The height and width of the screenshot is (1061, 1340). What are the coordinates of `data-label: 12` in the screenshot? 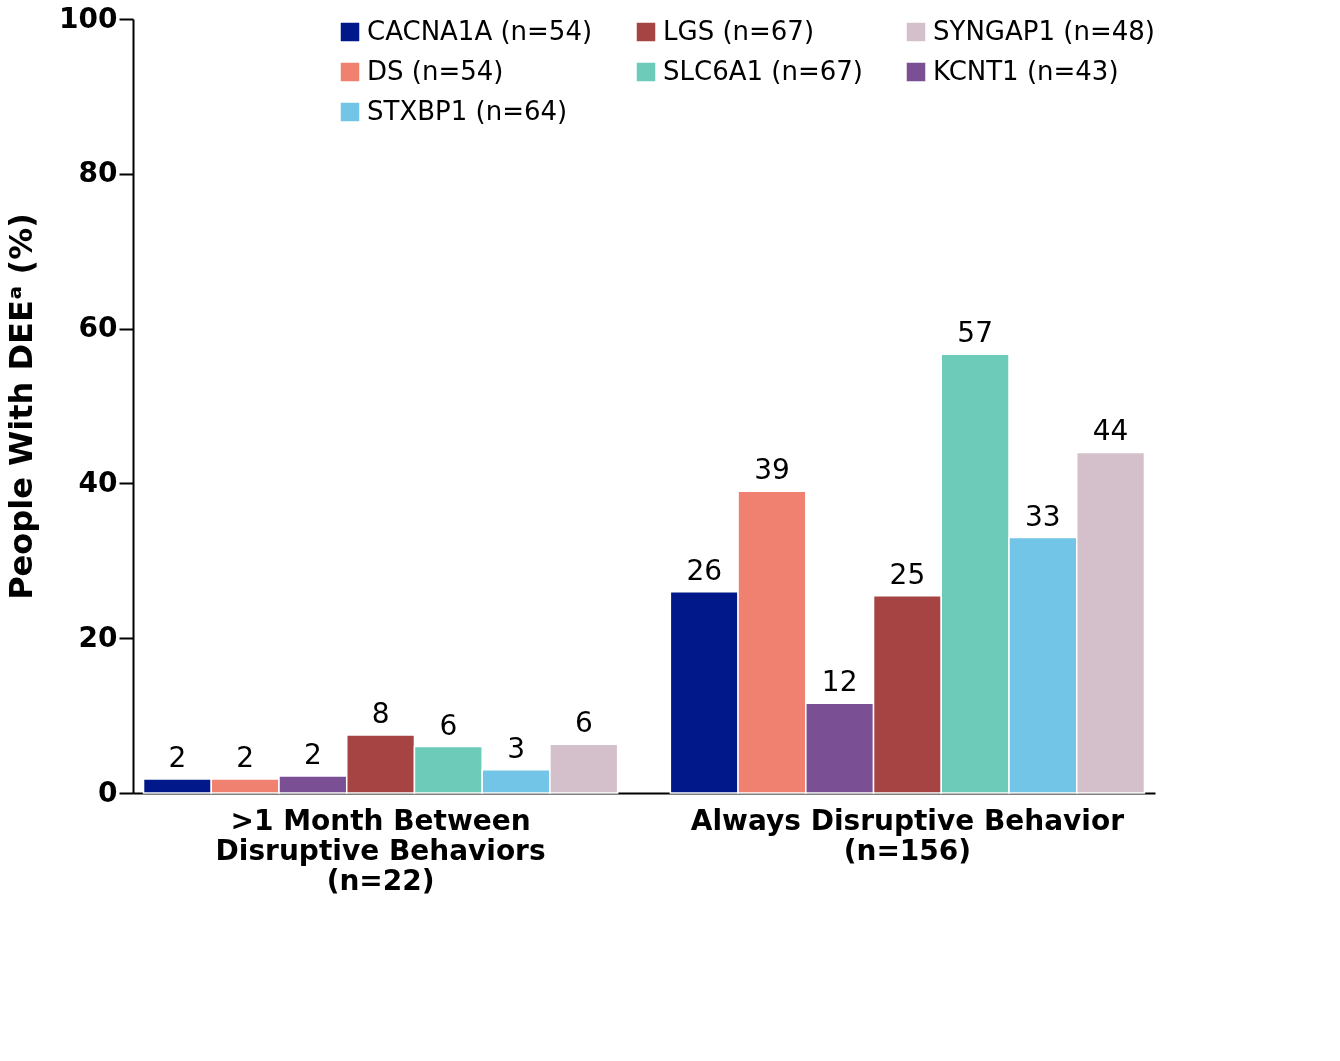 It's located at (839, 682).